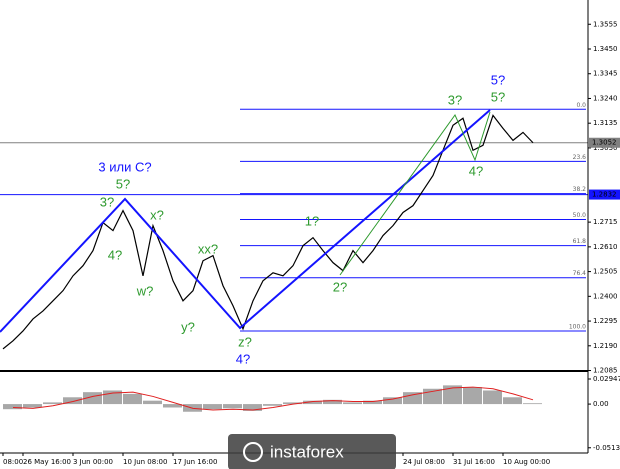 The width and height of the screenshot is (620, 469). I want to click on y-tick-label: 0.02947, so click(606, 379).